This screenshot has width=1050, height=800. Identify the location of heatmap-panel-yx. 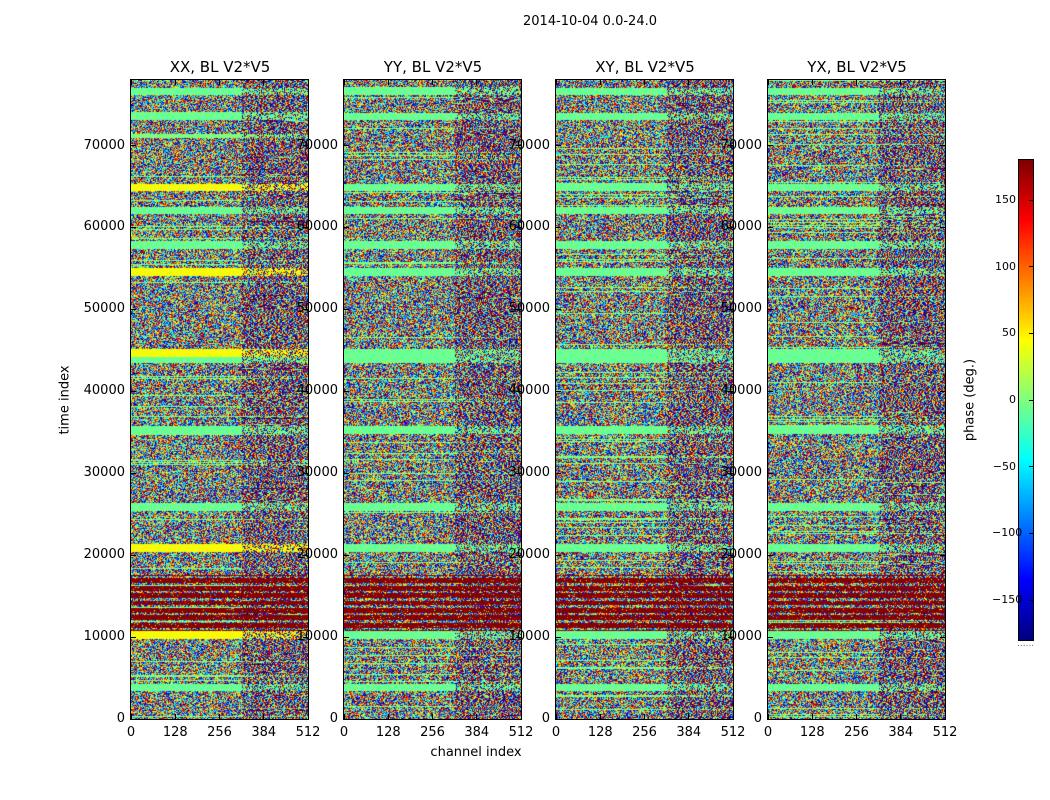
(856, 399).